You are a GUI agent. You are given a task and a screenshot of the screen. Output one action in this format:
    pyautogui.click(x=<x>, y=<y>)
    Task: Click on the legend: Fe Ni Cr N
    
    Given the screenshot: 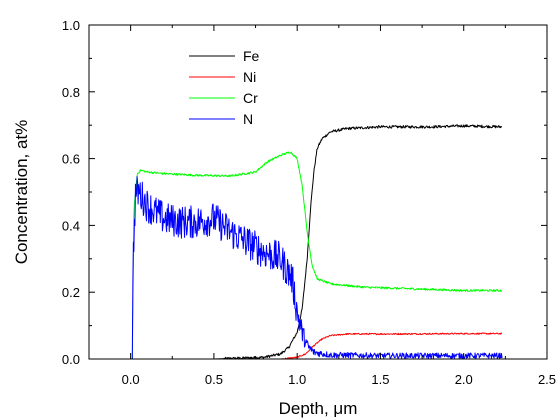 What is the action you would take?
    pyautogui.click(x=224, y=87)
    